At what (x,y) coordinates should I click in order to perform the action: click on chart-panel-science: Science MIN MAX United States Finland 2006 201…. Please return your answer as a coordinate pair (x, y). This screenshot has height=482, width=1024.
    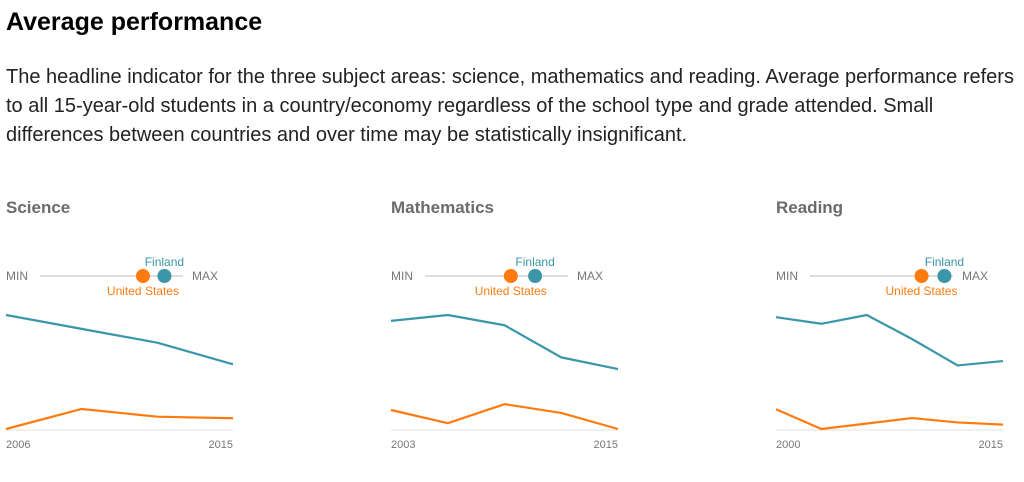
    Looking at the image, I should click on (119, 324).